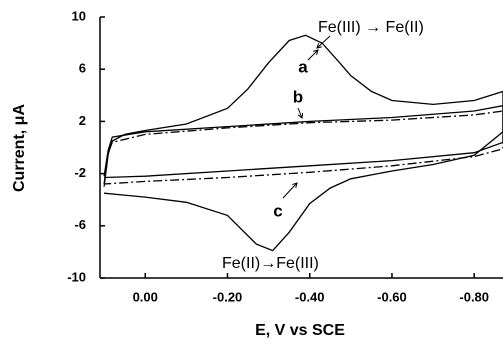 The width and height of the screenshot is (503, 346). What do you see at coordinates (80, 224) in the screenshot?
I see `y-tick-label: -6` at bounding box center [80, 224].